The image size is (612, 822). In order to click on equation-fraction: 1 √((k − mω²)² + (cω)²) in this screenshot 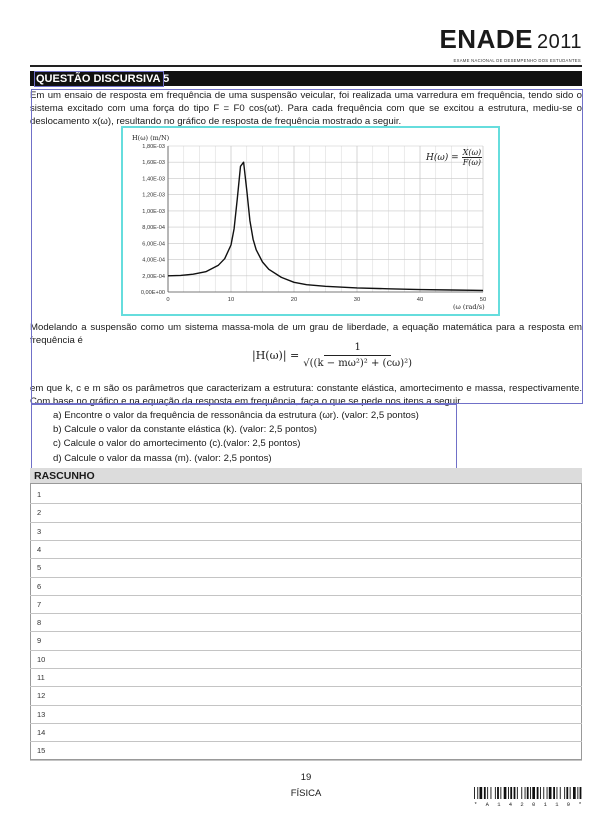, I will do `click(357, 355)`.